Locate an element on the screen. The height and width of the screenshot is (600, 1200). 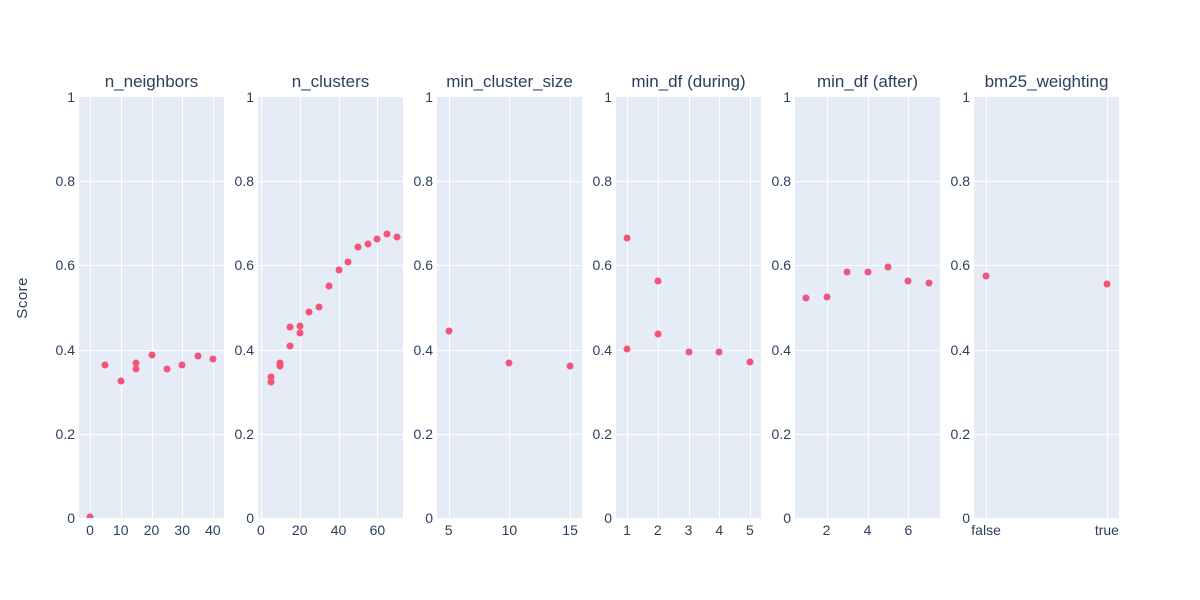
x-tick-label: 5 is located at coordinates (750, 530).